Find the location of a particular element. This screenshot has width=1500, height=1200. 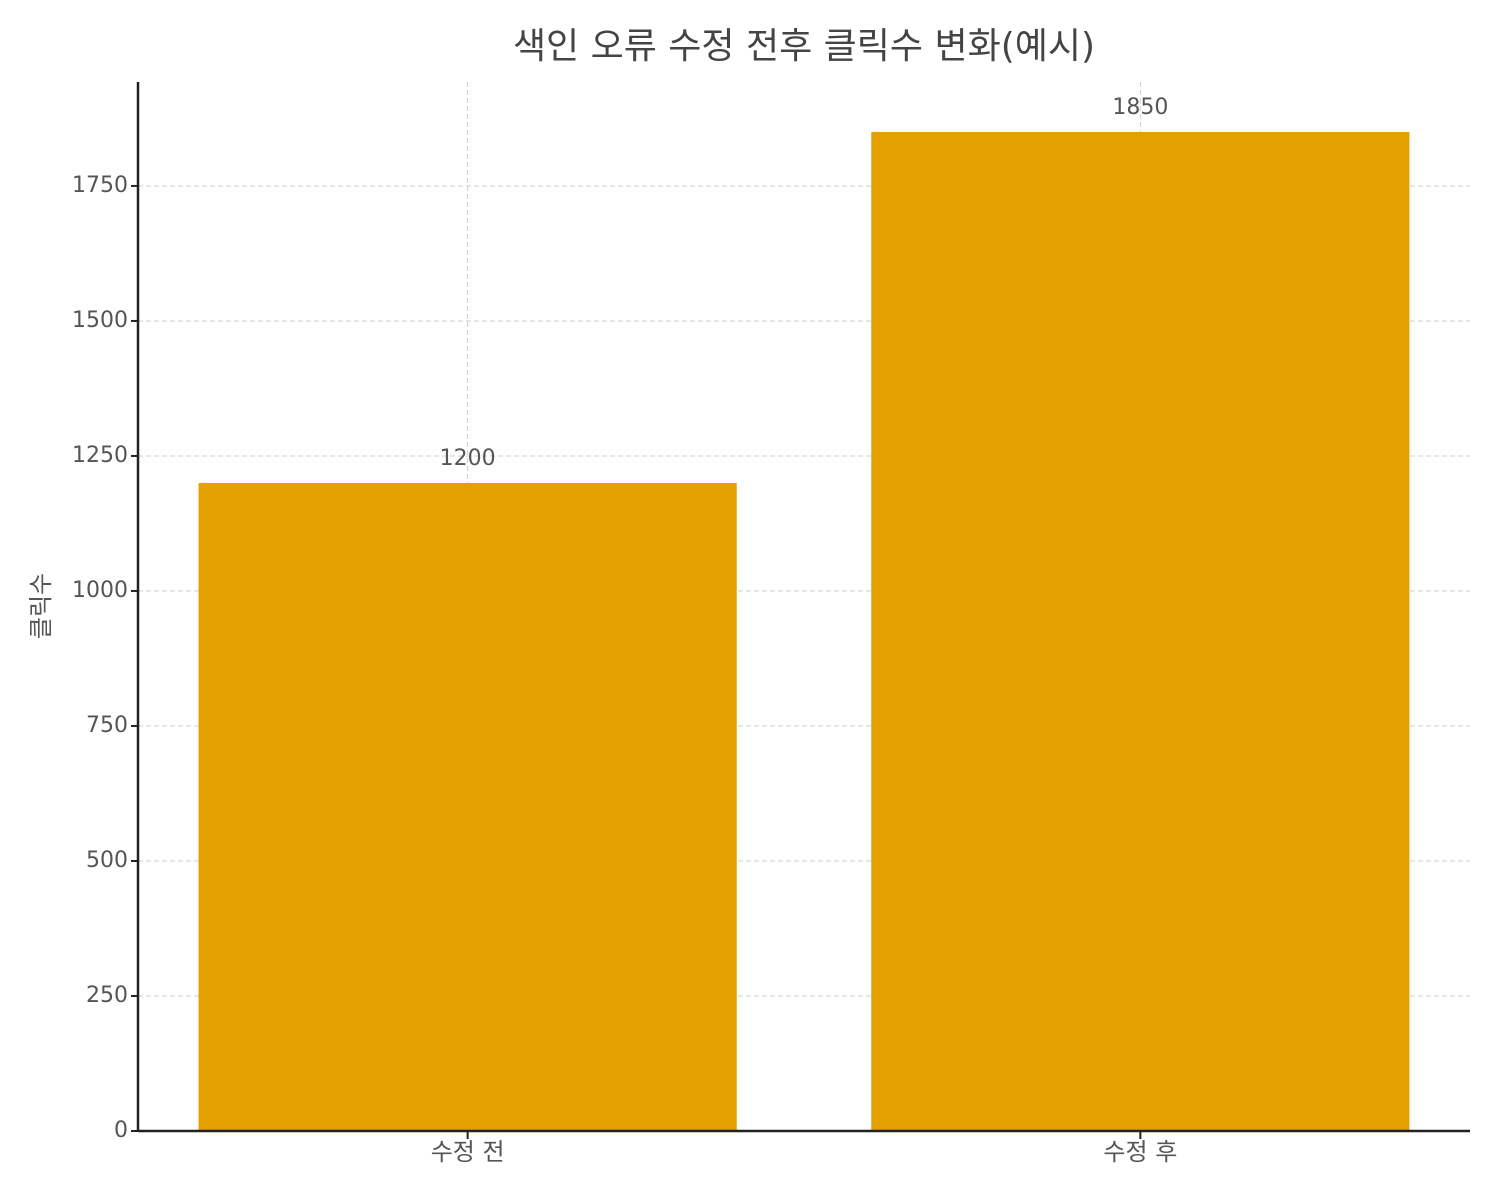

y-axis-label: 클릭수 is located at coordinates (41, 606).